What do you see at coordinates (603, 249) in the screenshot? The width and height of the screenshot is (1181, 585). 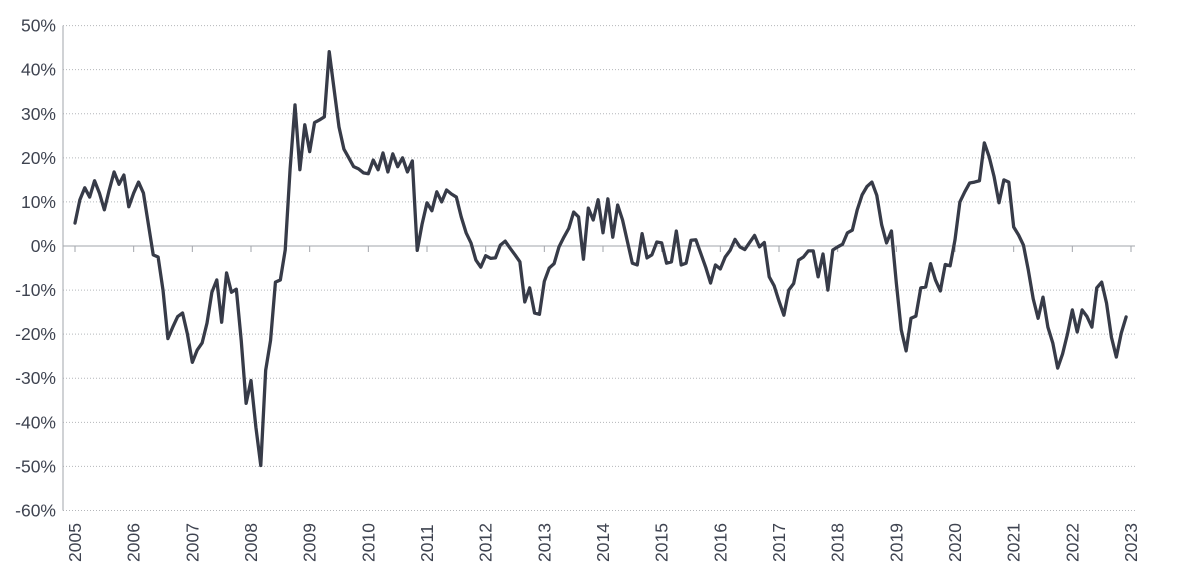 I see `x-axis-ticks` at bounding box center [603, 249].